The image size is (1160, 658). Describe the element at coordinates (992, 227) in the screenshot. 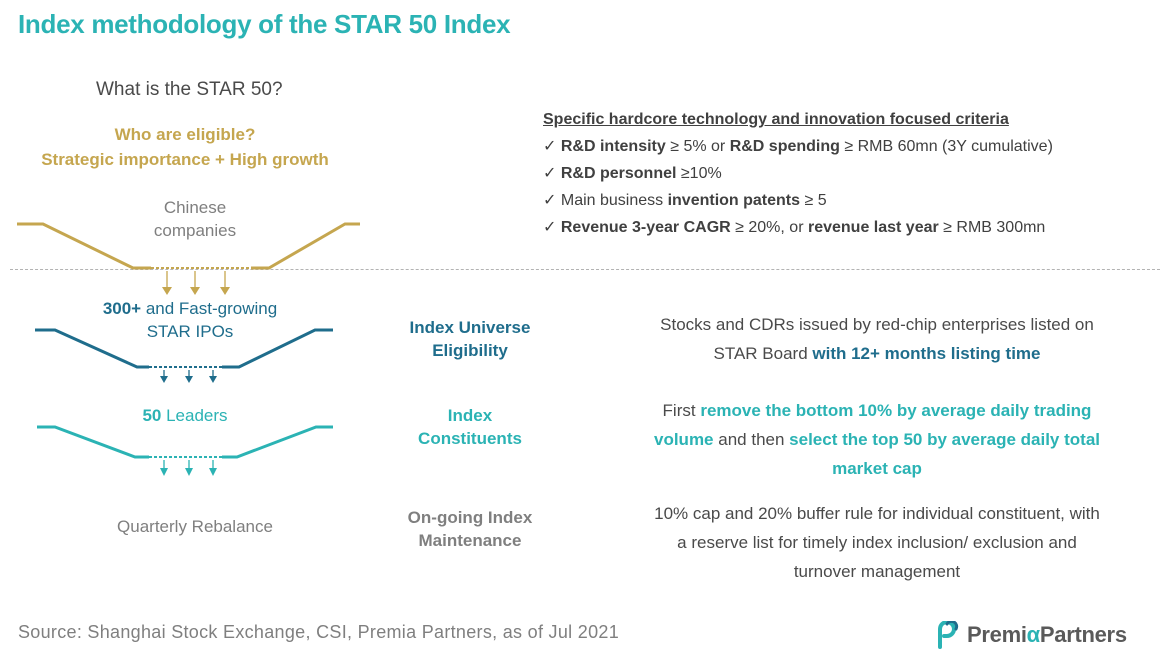

I see `criteria-text: ≥ RMB 300mn` at that location.